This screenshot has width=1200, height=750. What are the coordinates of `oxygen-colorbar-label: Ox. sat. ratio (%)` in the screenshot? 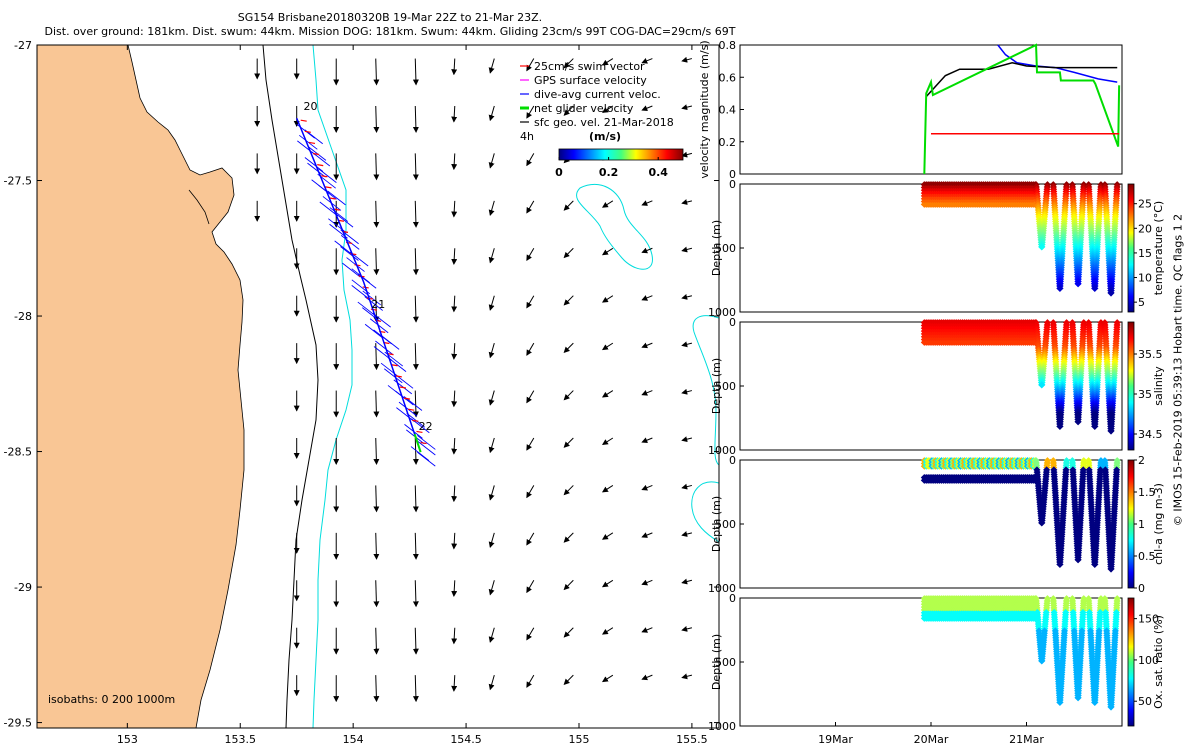 It's located at (1158, 662).